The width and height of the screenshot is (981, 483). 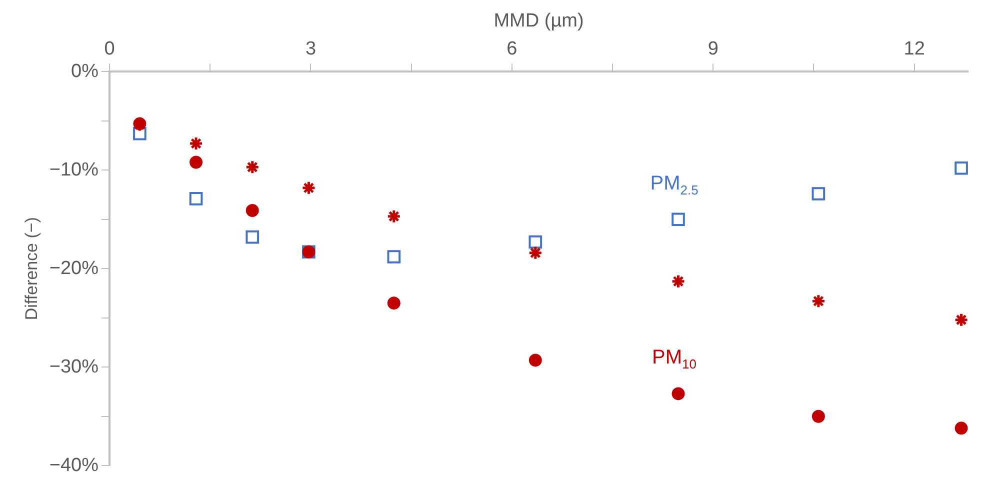 I want to click on x-axis-title: MMD (µm), so click(x=539, y=21).